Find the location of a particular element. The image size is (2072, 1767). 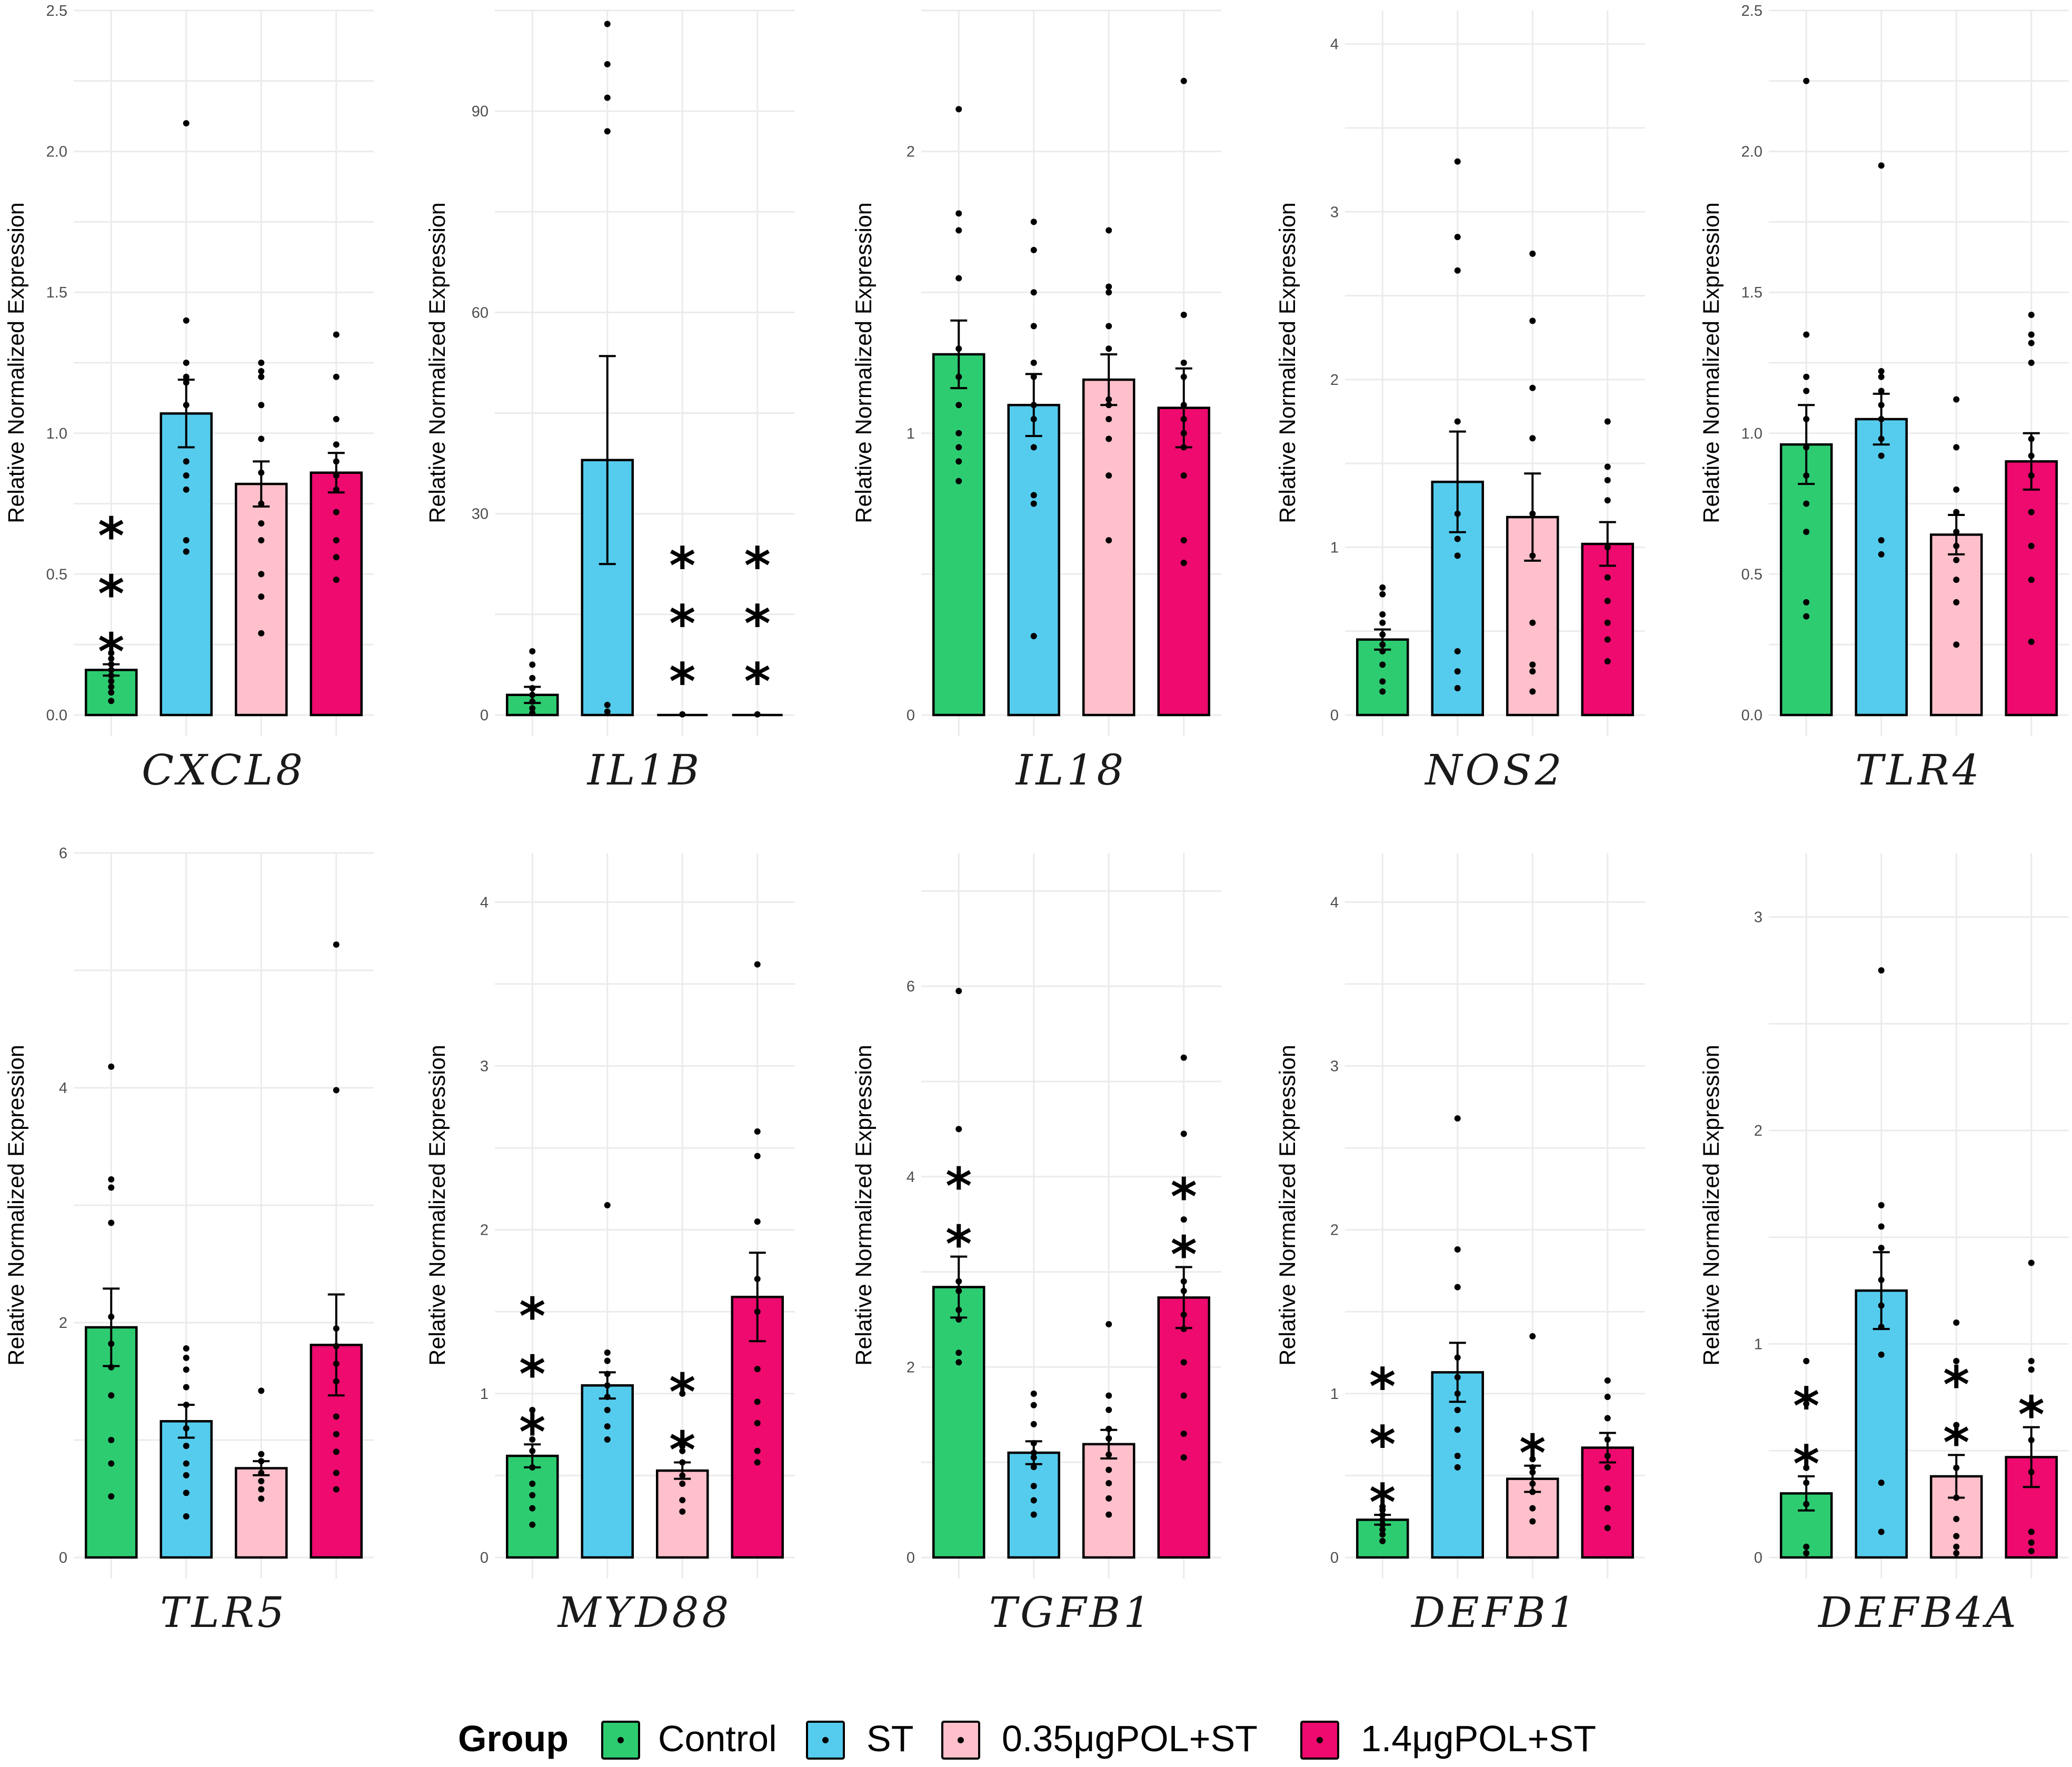

legend-label-high-dose: 1.4μgPOL+ST is located at coordinates (1478, 1738).